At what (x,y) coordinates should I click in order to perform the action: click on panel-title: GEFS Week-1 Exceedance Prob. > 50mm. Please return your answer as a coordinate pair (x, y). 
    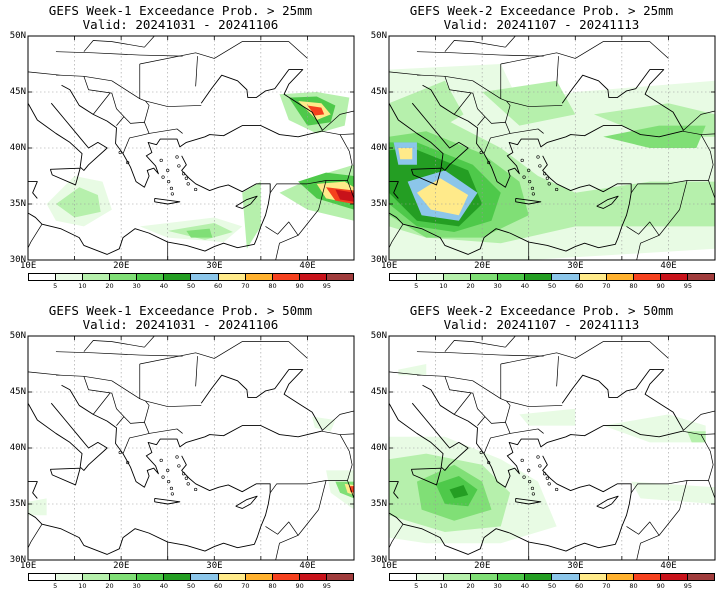
    Looking at the image, I should click on (180, 310).